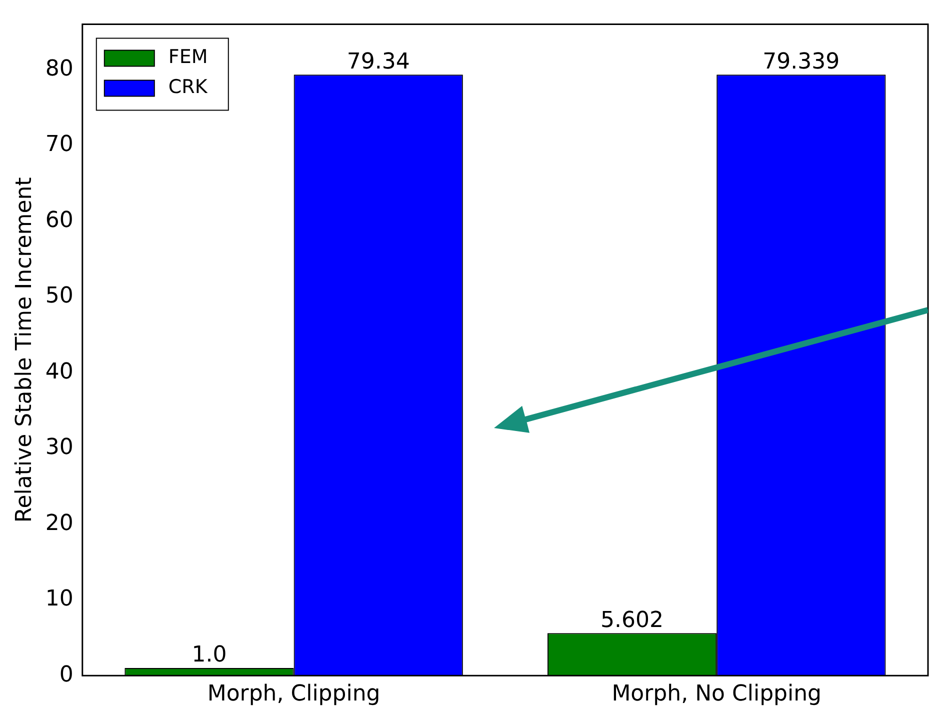  What do you see at coordinates (801, 61) in the screenshot?
I see `data-label: 79.339` at bounding box center [801, 61].